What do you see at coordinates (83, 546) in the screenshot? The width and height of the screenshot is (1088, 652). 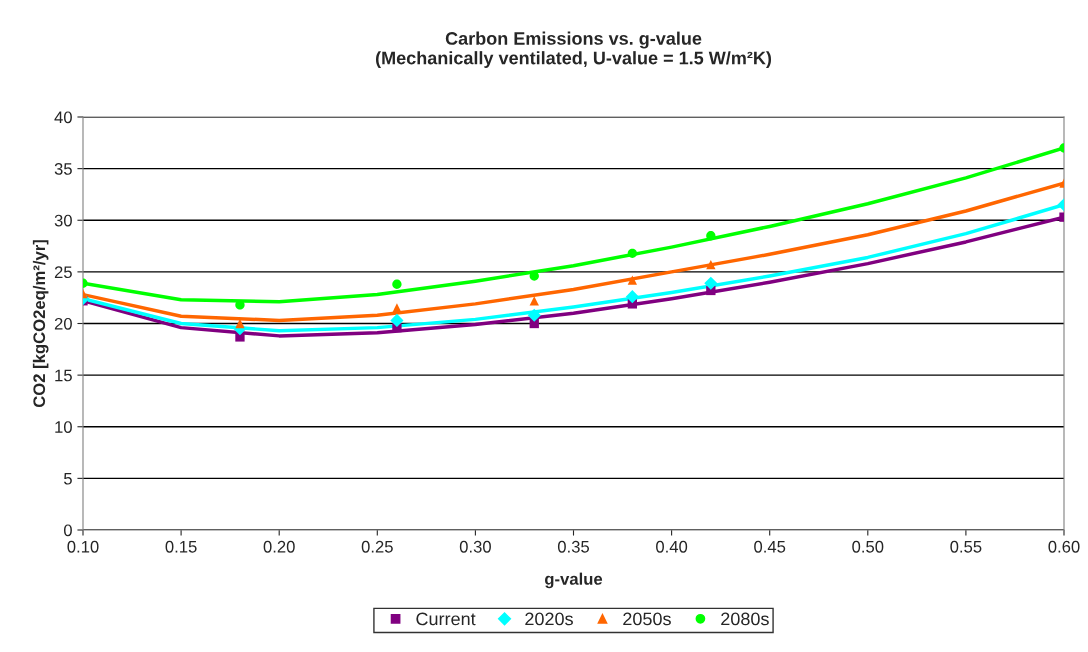 I see `x-tick-label: 0.10` at bounding box center [83, 546].